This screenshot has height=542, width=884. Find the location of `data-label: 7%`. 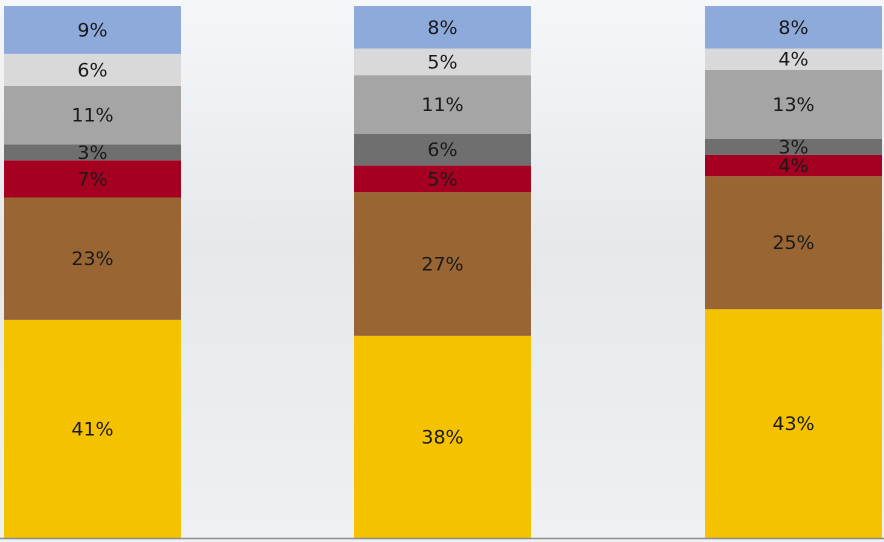

data-label: 7% is located at coordinates (92, 179).